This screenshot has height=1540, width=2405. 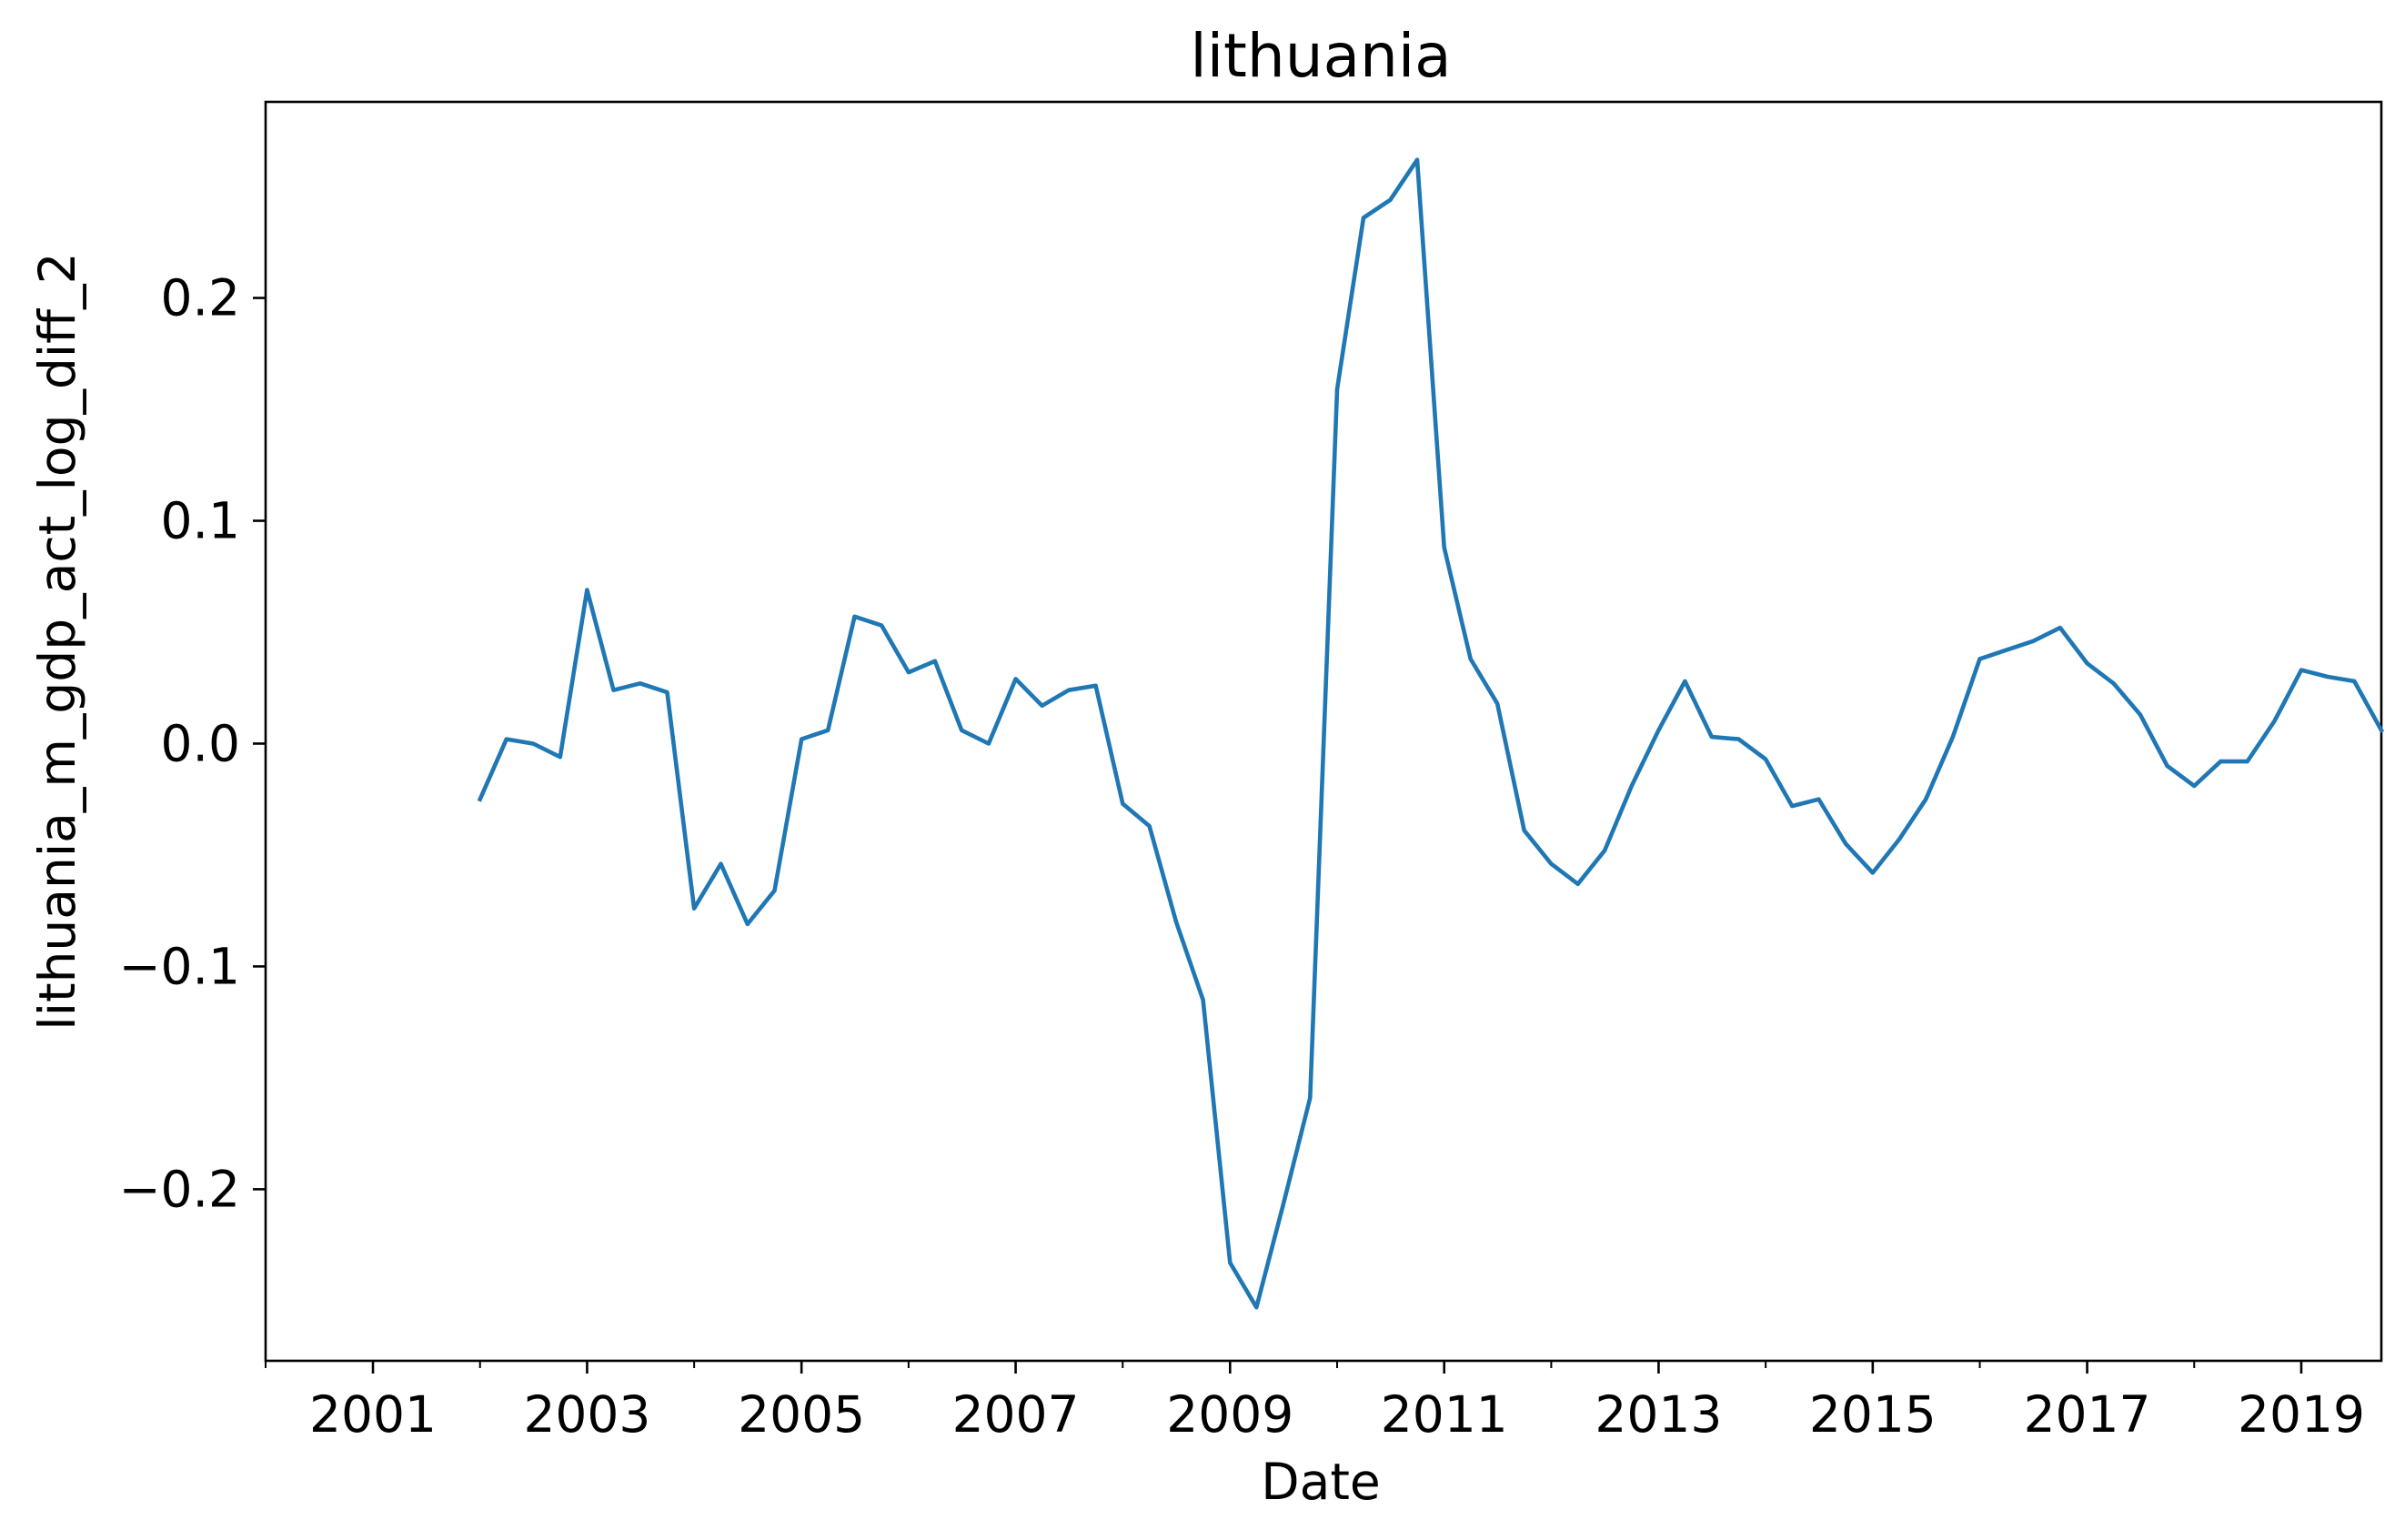 What do you see at coordinates (1445, 1414) in the screenshot?
I see `x-tick-label: 2011` at bounding box center [1445, 1414].